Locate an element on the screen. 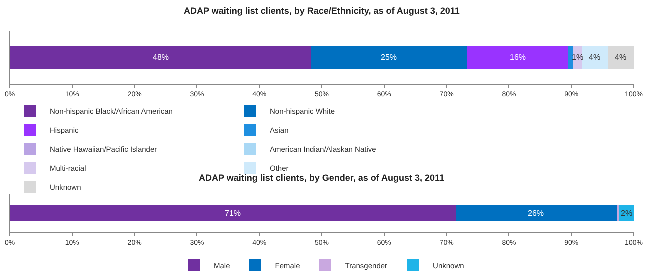 The width and height of the screenshot is (650, 280). data-label: 25% is located at coordinates (389, 57).